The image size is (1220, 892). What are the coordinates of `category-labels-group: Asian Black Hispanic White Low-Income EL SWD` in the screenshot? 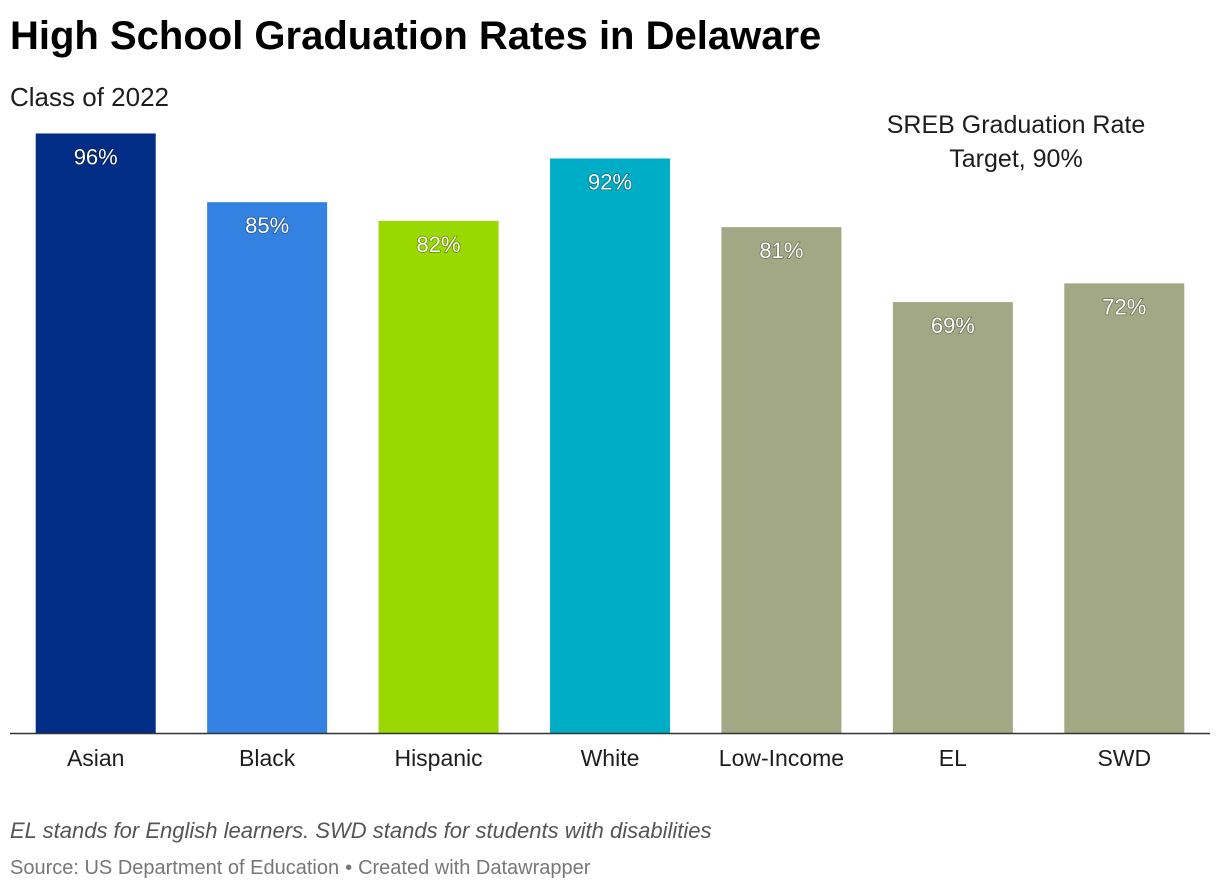 It's located at (609, 758).